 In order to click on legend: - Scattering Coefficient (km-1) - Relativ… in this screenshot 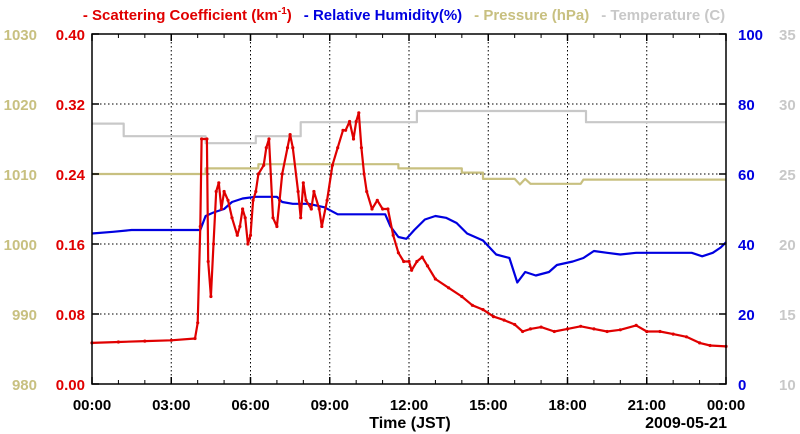, I will do `click(404, 15)`.